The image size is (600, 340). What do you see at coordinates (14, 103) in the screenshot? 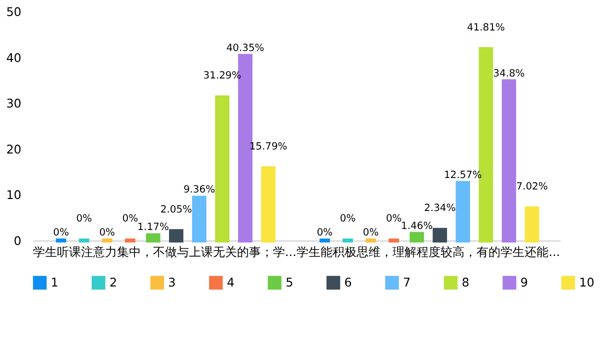
I see `y-tick-label: 30` at bounding box center [14, 103].